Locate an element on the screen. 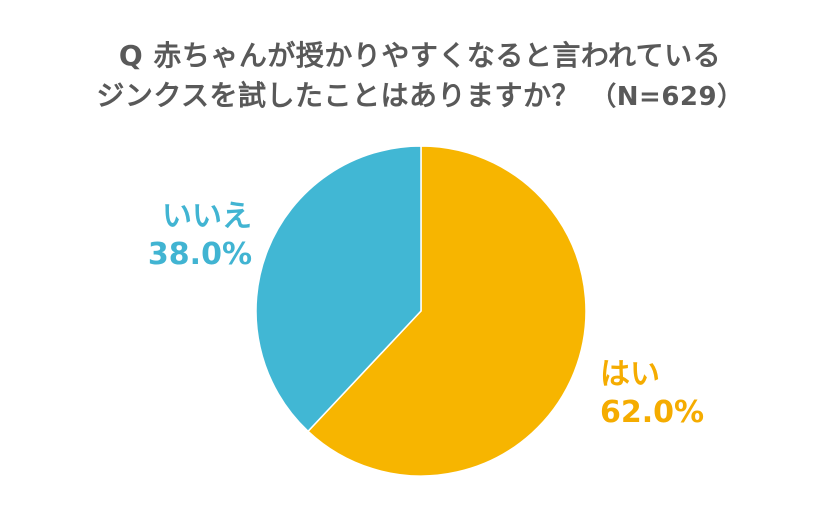 This screenshot has height=526, width=840. pie-slice-no is located at coordinates (338, 289).